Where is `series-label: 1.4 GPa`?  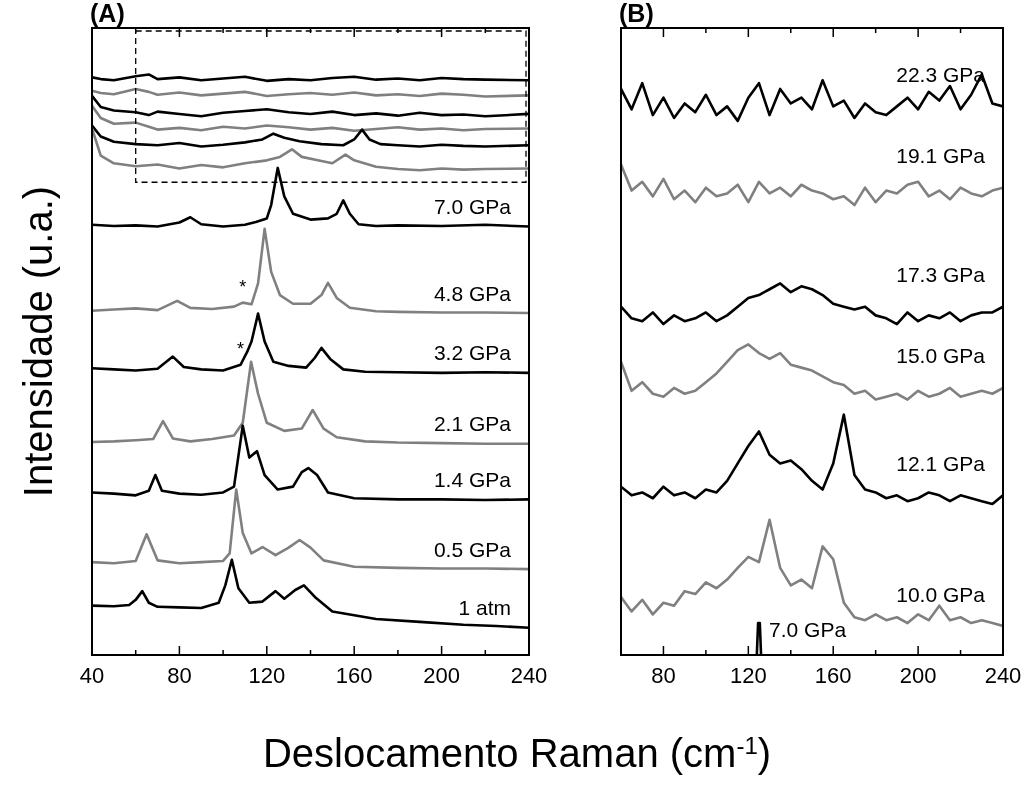
series-label: 1.4 GPa is located at coordinates (472, 479).